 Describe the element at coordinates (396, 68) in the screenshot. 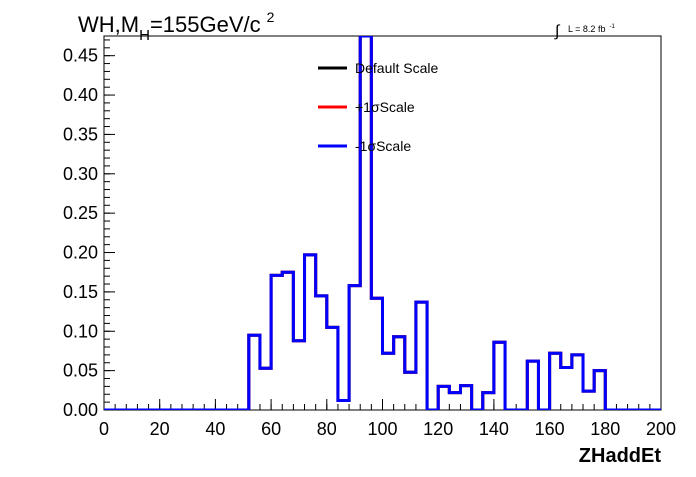

I see `legend-label-0: Default Scale` at that location.